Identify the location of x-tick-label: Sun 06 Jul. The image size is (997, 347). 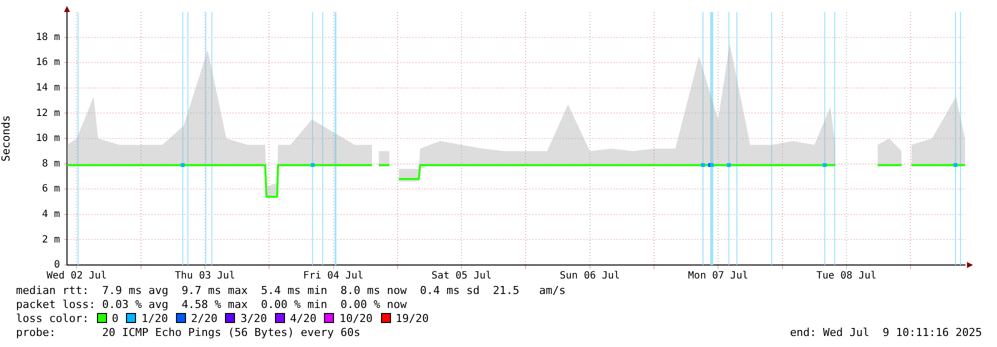
(590, 276).